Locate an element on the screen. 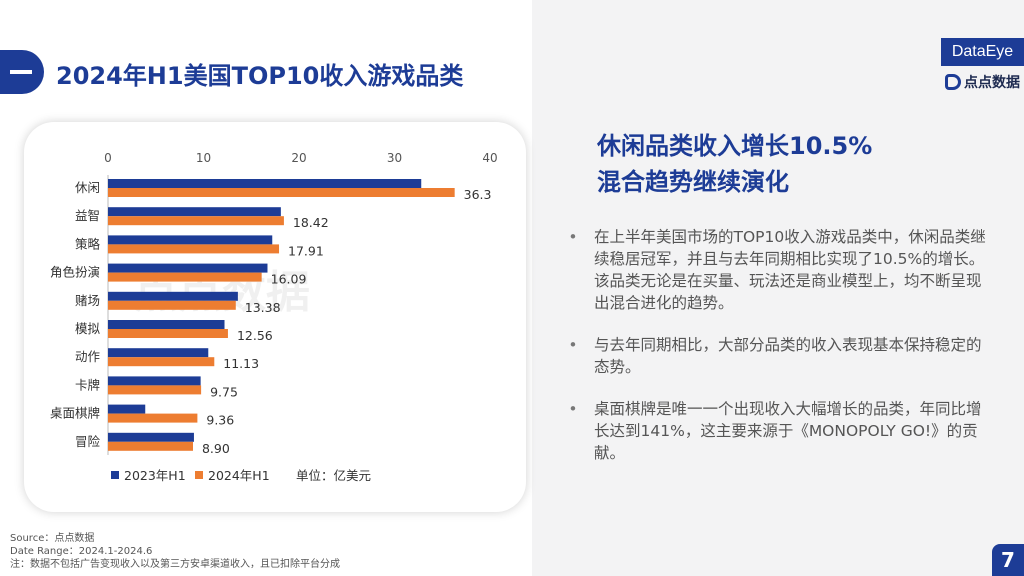 The width and height of the screenshot is (1024, 576). data-label: 17.91 is located at coordinates (306, 250).